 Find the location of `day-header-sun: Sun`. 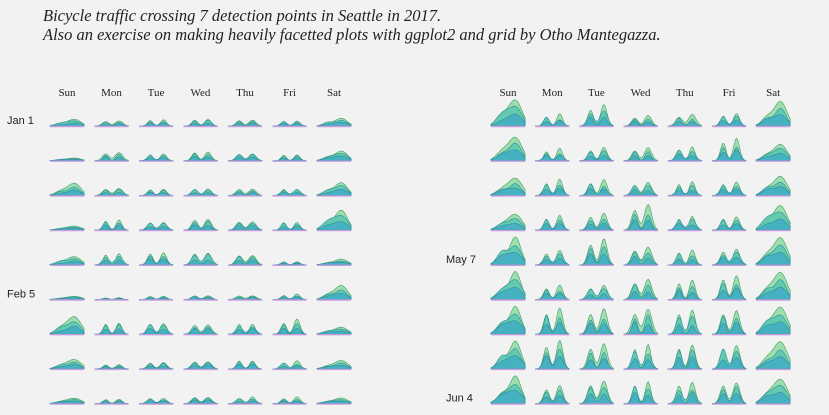

day-header-sun: Sun is located at coordinates (508, 93).